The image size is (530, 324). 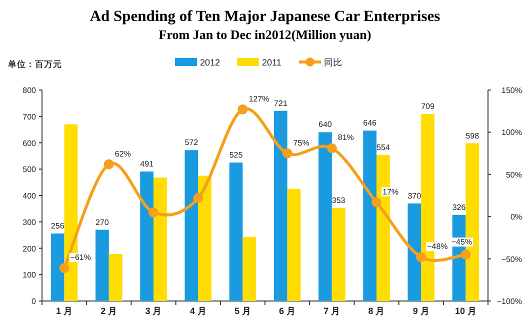 What do you see at coordinates (109, 311) in the screenshot?
I see `x-tick-label: 2 月` at bounding box center [109, 311].